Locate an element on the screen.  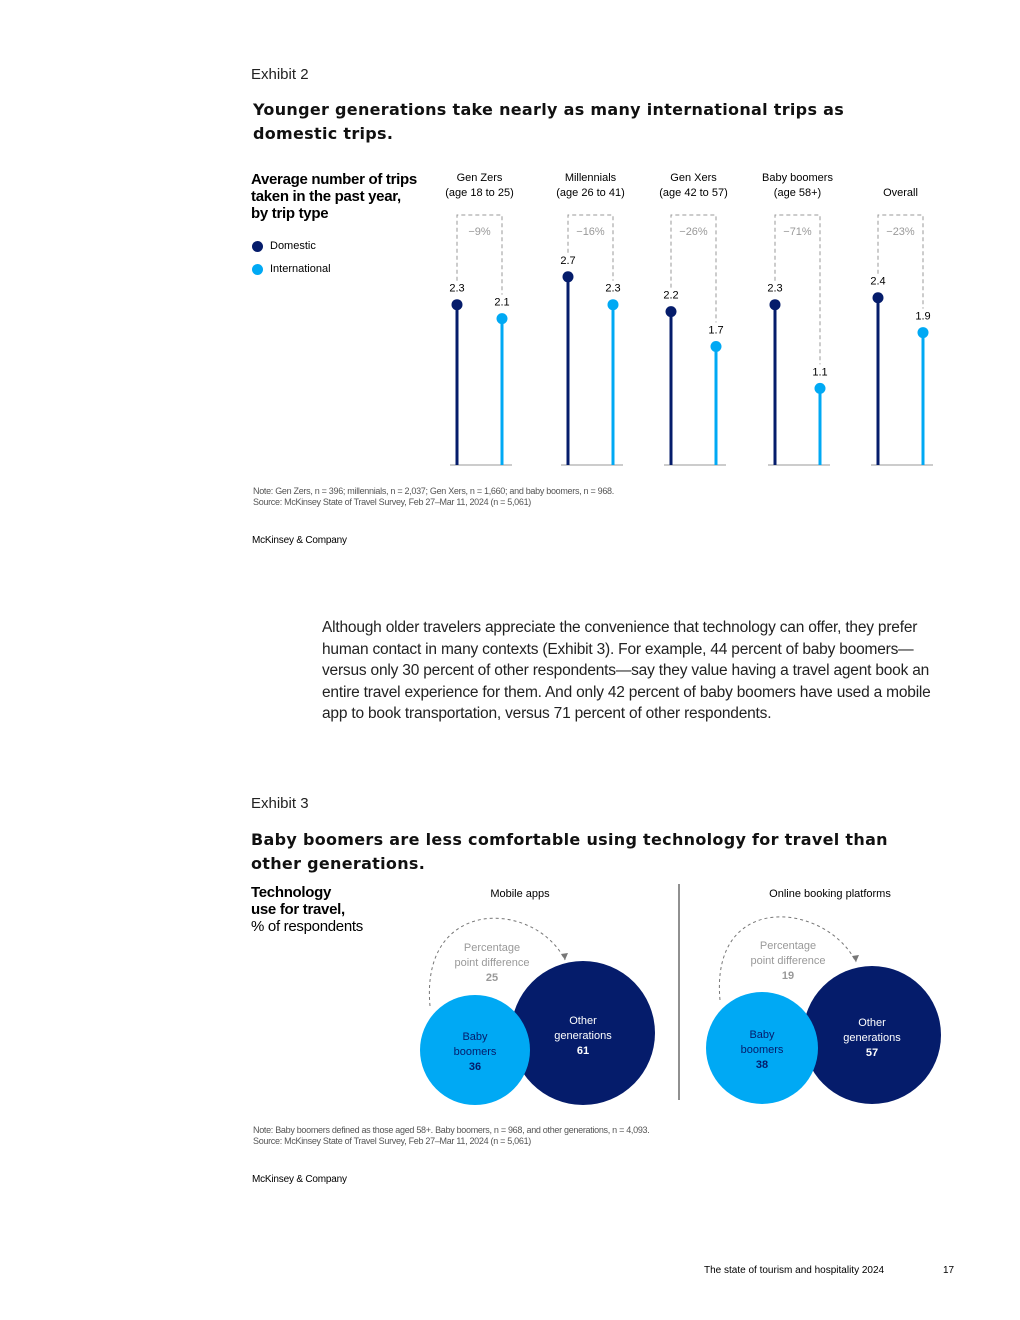
difference-label: −16% is located at coordinates (590, 232).